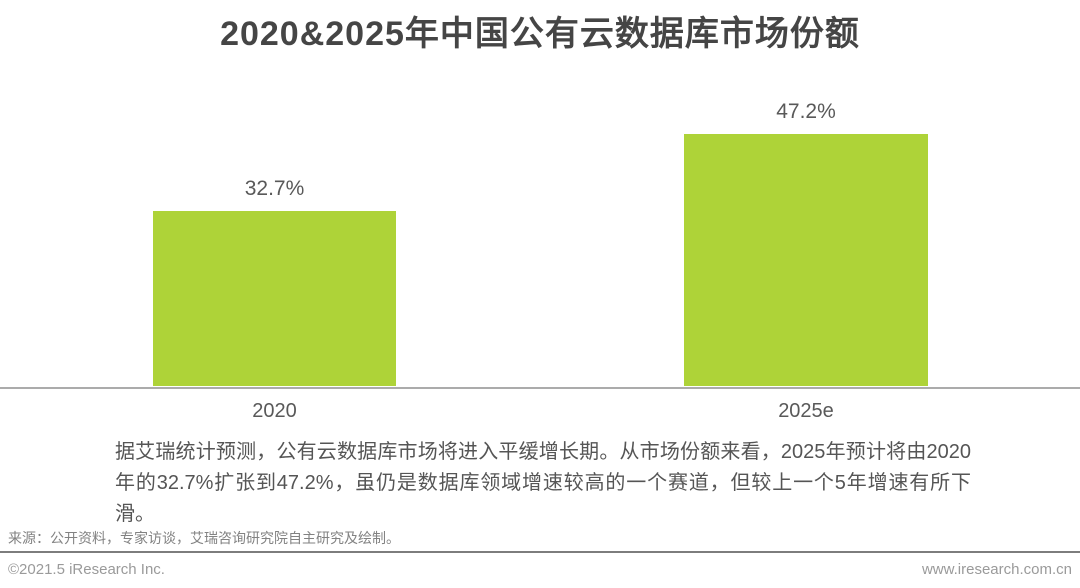  What do you see at coordinates (806, 411) in the screenshot?
I see `x-axis-label-2025e: 2025e` at bounding box center [806, 411].